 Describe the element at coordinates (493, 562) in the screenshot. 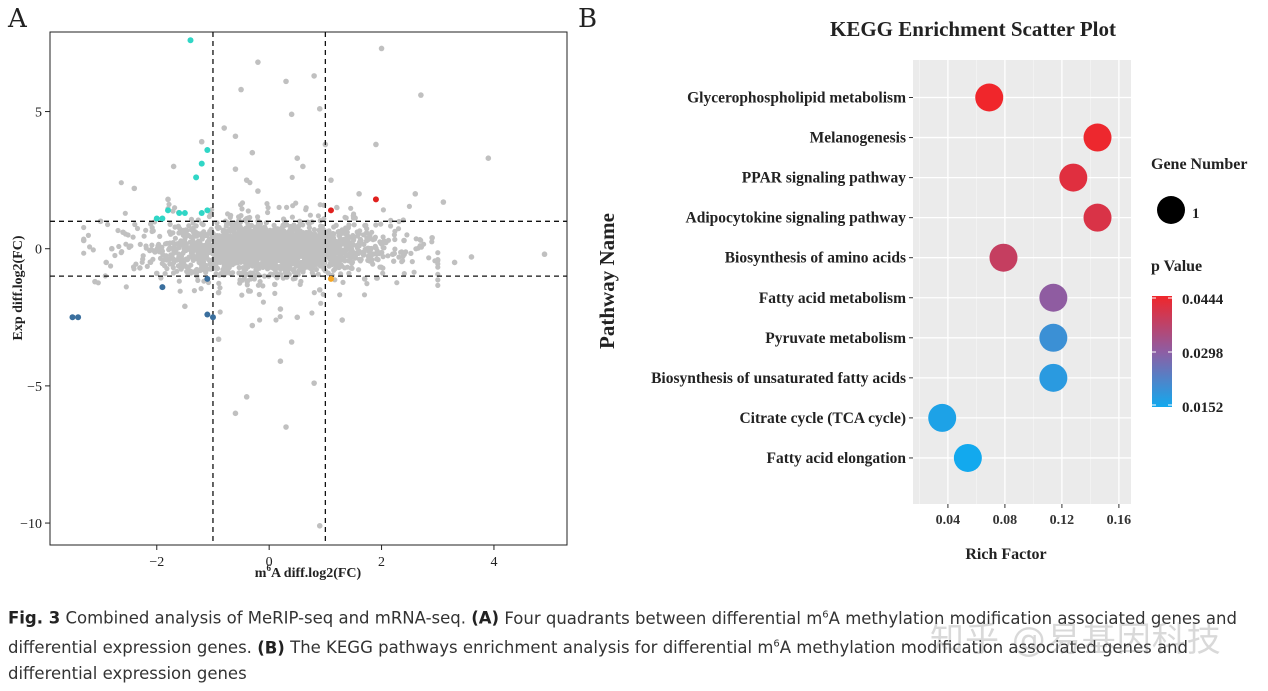

I see `x-tick-label-a: 4` at that location.